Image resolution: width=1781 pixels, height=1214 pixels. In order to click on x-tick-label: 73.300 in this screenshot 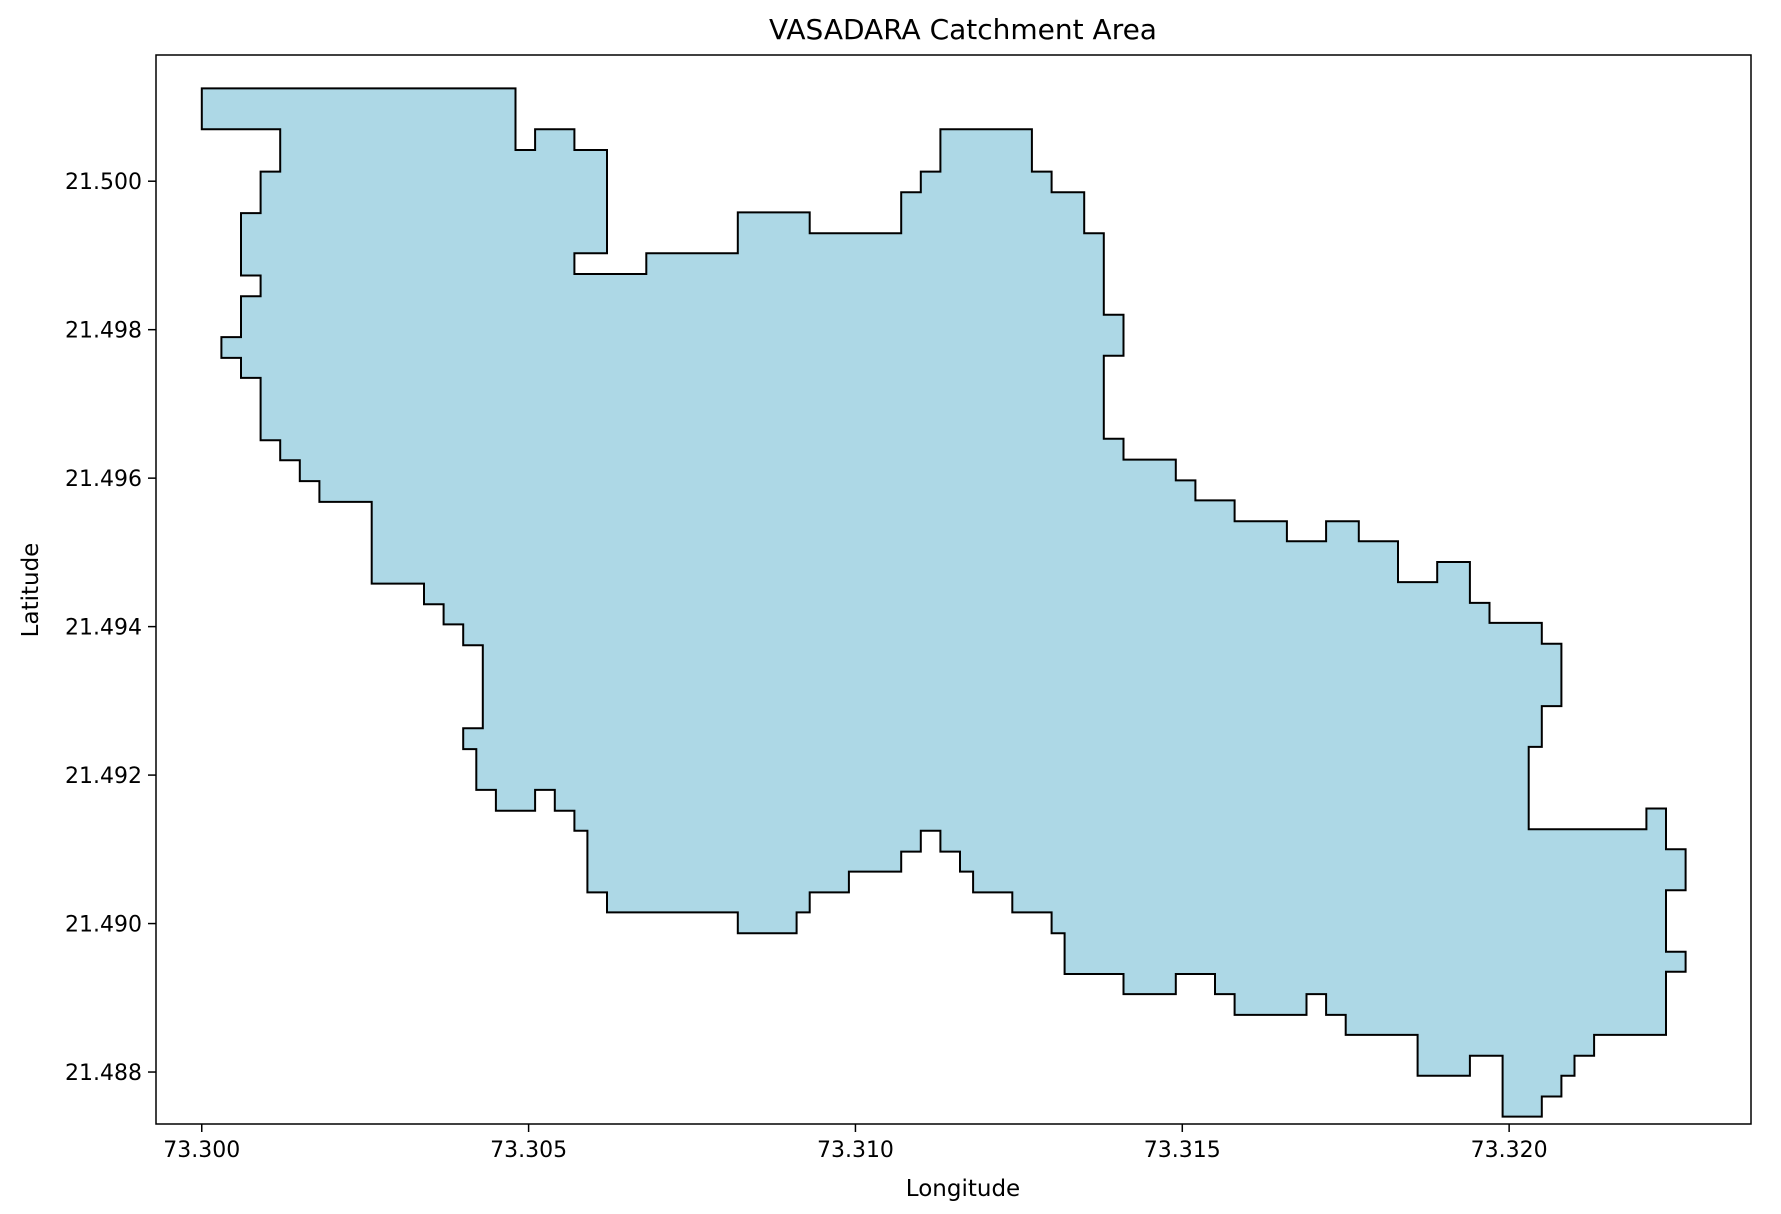, I will do `click(201, 1150)`.